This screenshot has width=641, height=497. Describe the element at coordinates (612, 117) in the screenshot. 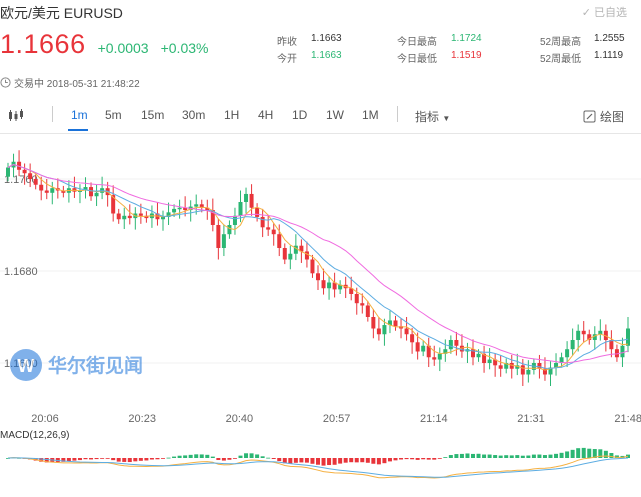

I see `draw-label: 绘图` at that location.